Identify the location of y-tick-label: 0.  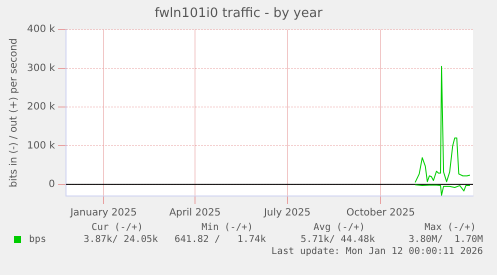
(52, 184).